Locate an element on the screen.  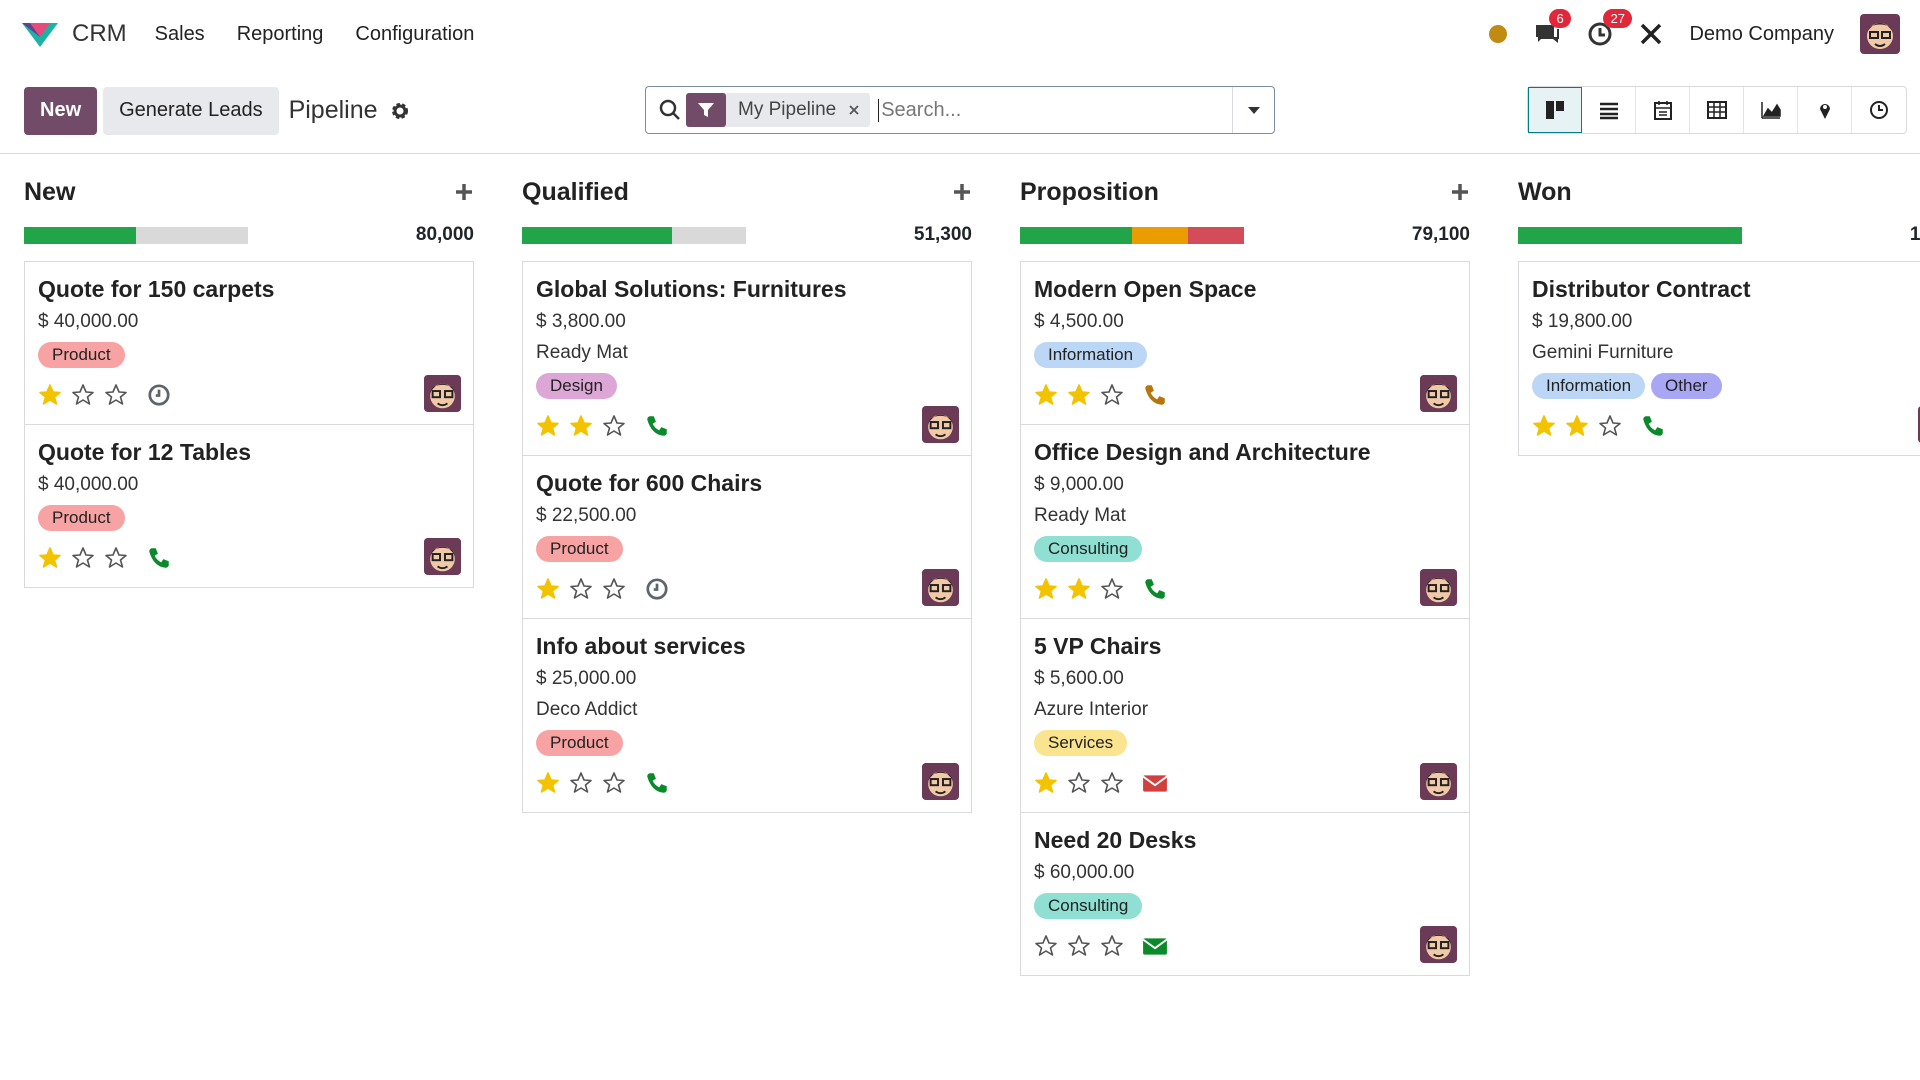
tag: Product is located at coordinates (81, 355).